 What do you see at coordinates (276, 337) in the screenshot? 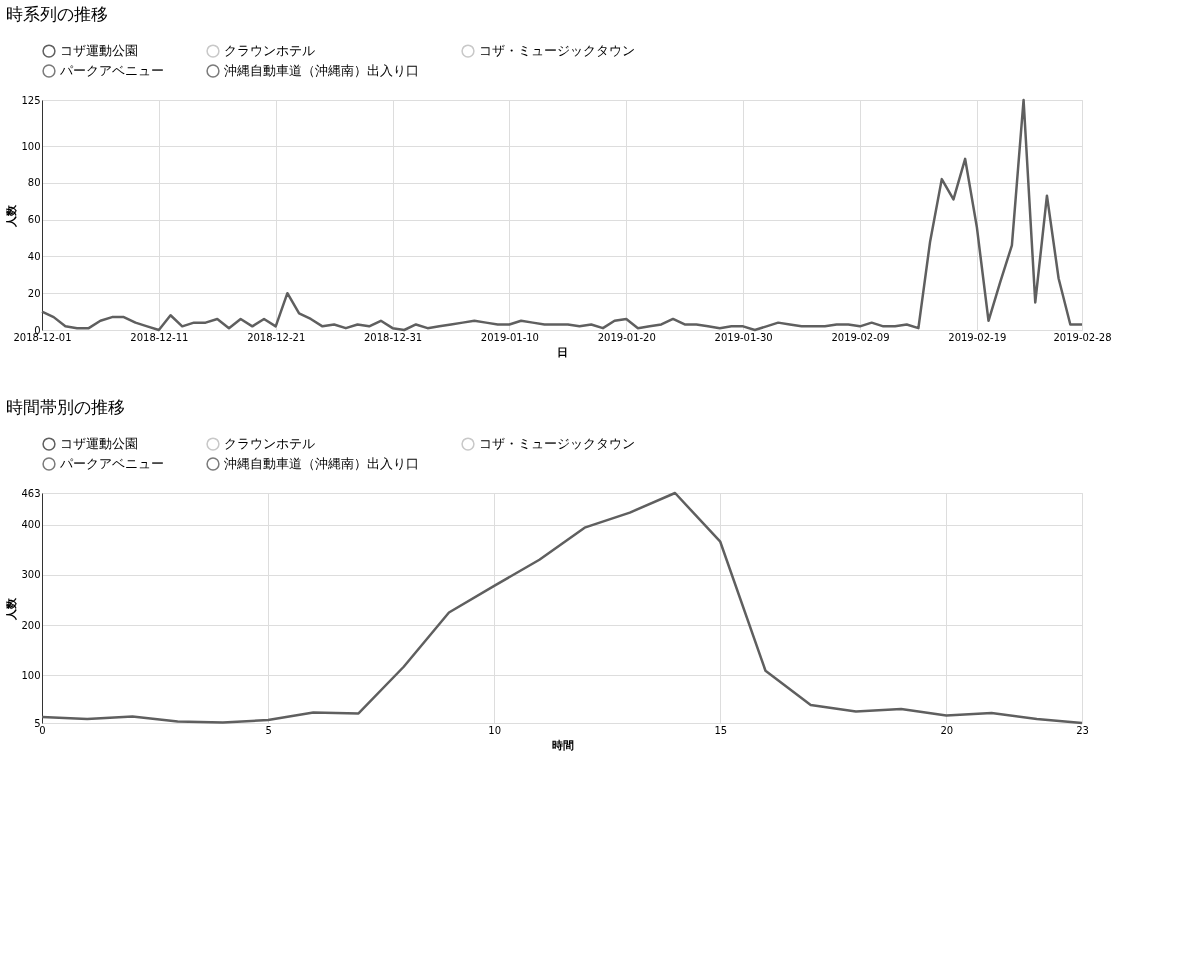
I see `x-tick-label: 2018-12-21` at bounding box center [276, 337].